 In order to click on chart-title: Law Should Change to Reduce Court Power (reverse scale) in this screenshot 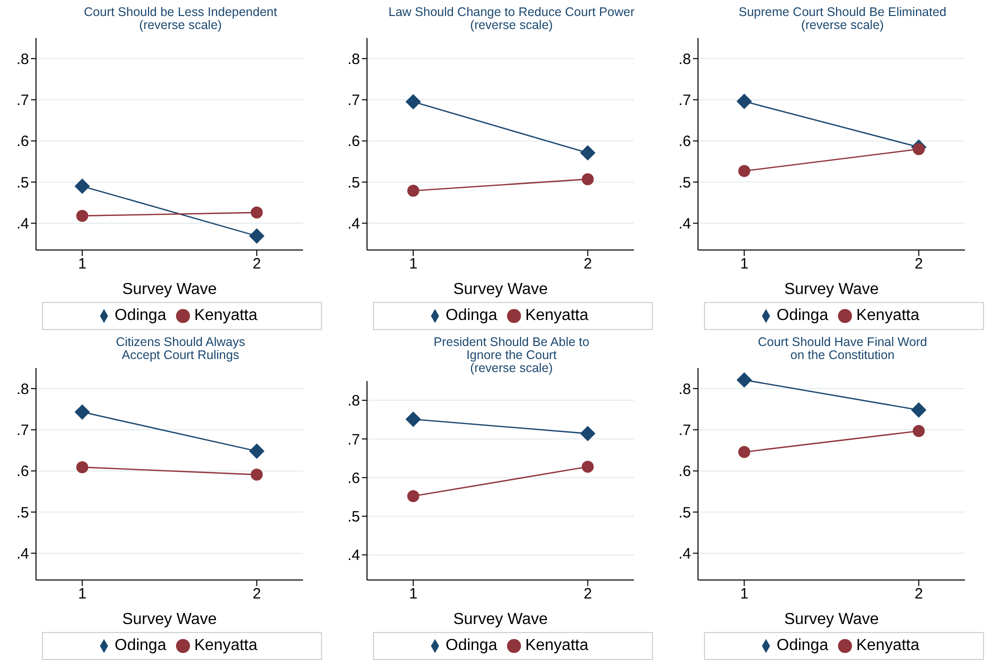, I will do `click(512, 19)`.